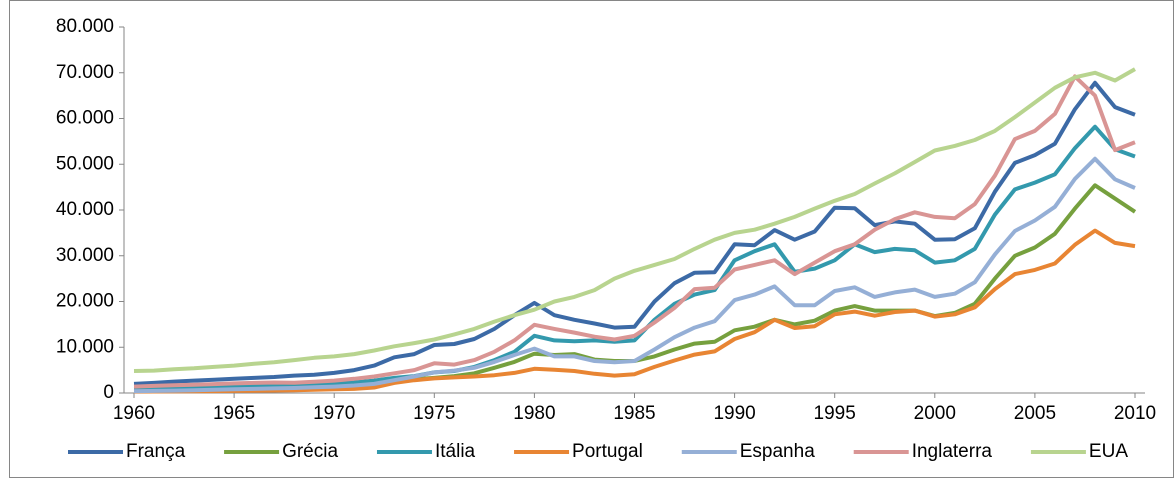 The height and width of the screenshot is (484, 1175). Describe the element at coordinates (85, 255) in the screenshot. I see `y-tick-label: 30.000` at that location.